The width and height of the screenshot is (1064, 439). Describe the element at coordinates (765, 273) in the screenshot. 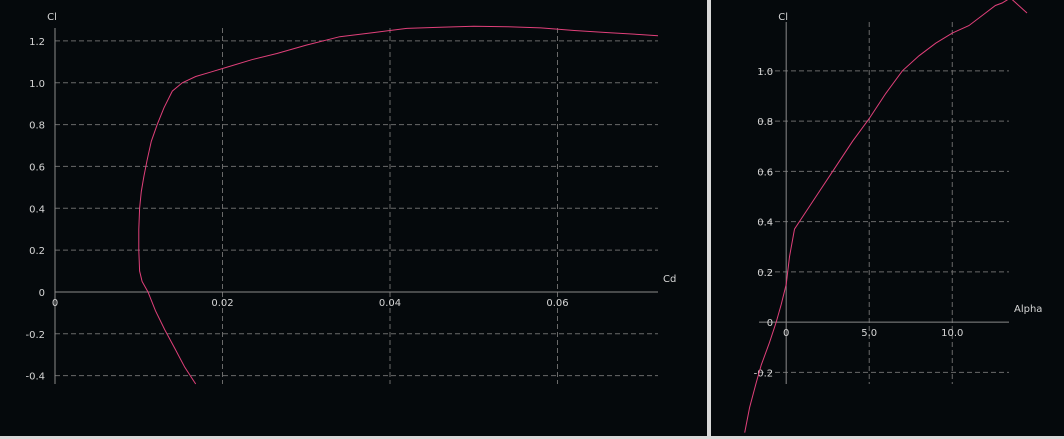

I see `cl-alpha-y-tick-label: 0.2` at that location.